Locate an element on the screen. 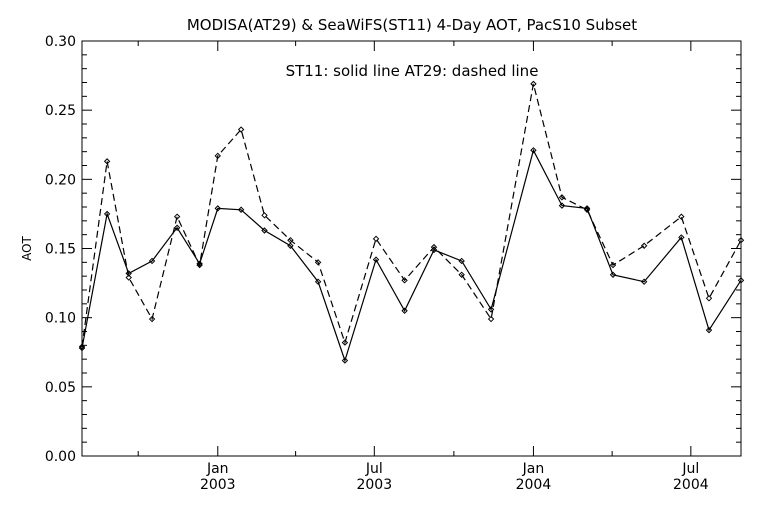 The width and height of the screenshot is (768, 512). y-tick-label: 0.00 is located at coordinates (60, 457).